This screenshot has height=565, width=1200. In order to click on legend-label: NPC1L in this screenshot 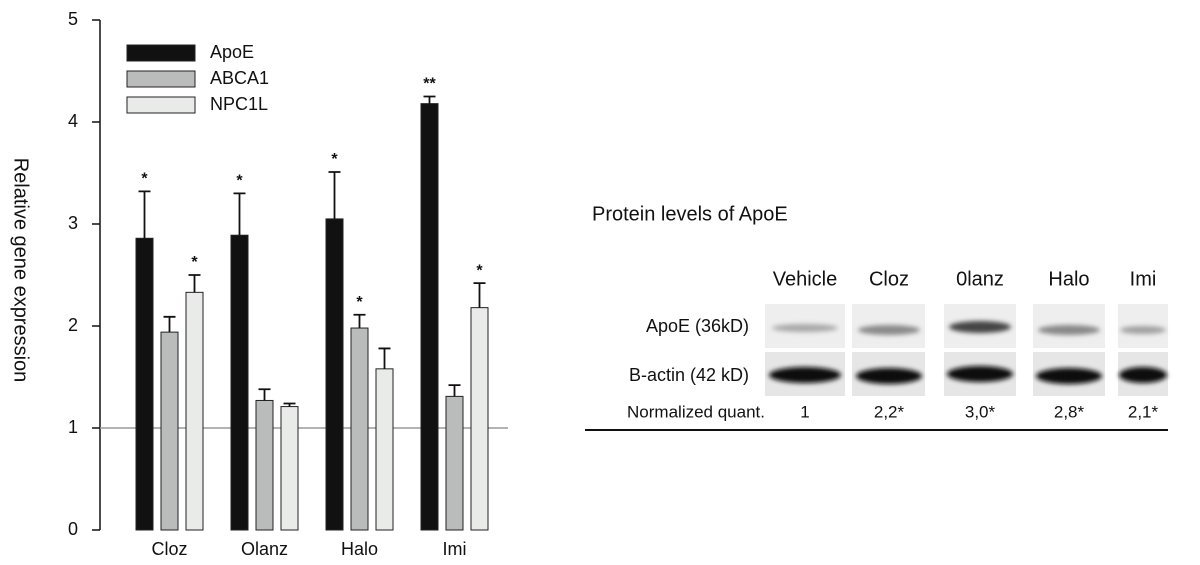, I will do `click(239, 104)`.